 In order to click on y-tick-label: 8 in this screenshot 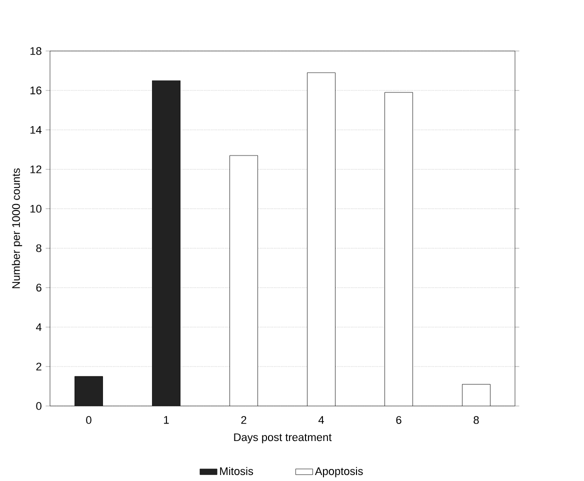, I will do `click(39, 248)`.